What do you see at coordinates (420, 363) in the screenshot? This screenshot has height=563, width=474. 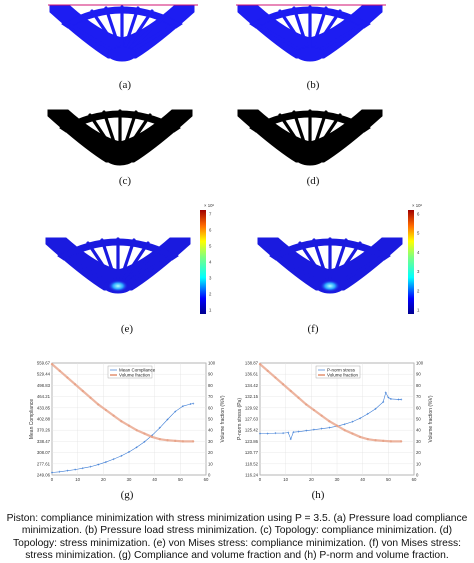 I see `chart-h-y2tick: 100` at bounding box center [420, 363].